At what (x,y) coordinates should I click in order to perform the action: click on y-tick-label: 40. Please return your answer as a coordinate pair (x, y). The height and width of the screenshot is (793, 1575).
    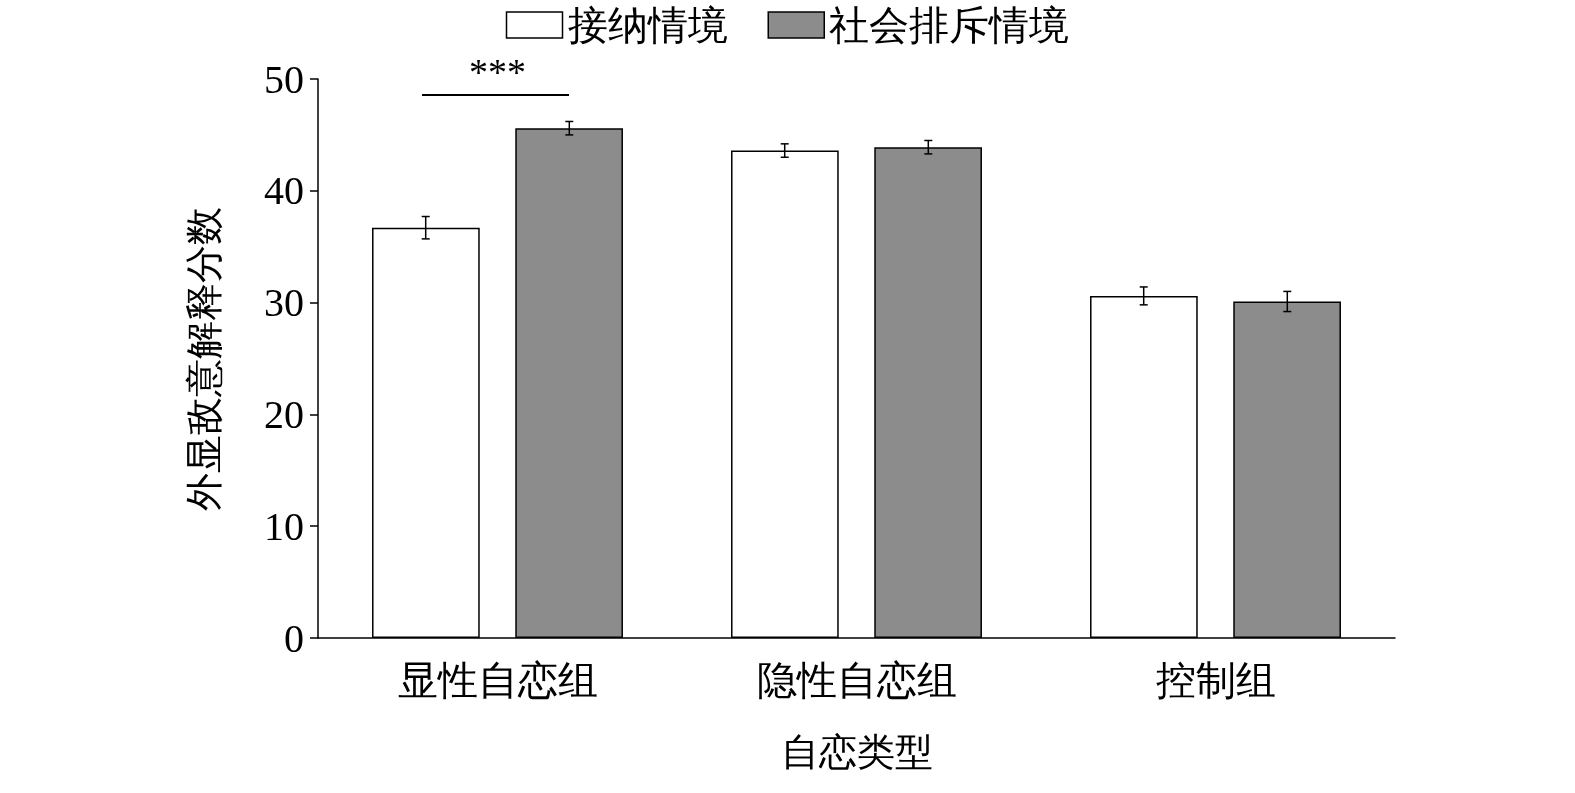
    Looking at the image, I should click on (284, 191).